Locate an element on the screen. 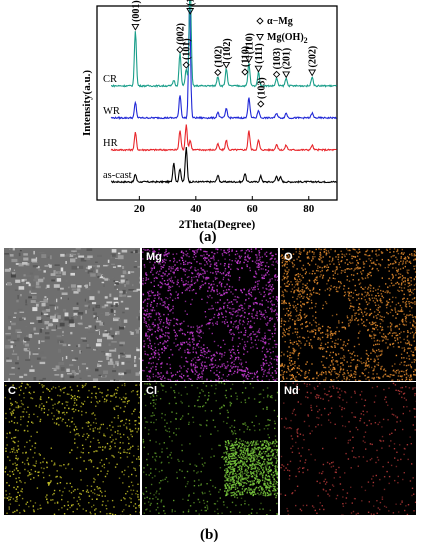 This screenshot has height=550, width=424. eds-panel-nd: Nd is located at coordinates (348, 448).